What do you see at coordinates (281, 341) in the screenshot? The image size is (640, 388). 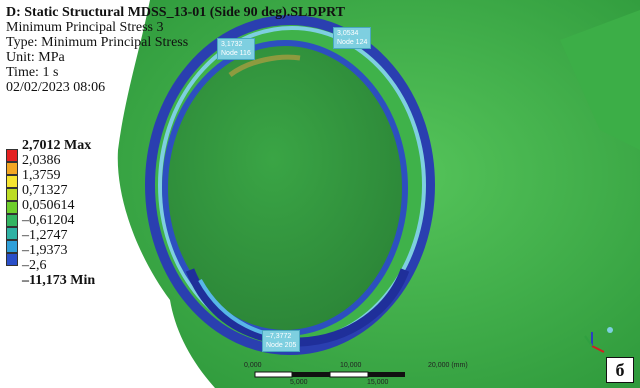 I see `probe-label-node-205: –7,3772 Node 205` at bounding box center [281, 341].